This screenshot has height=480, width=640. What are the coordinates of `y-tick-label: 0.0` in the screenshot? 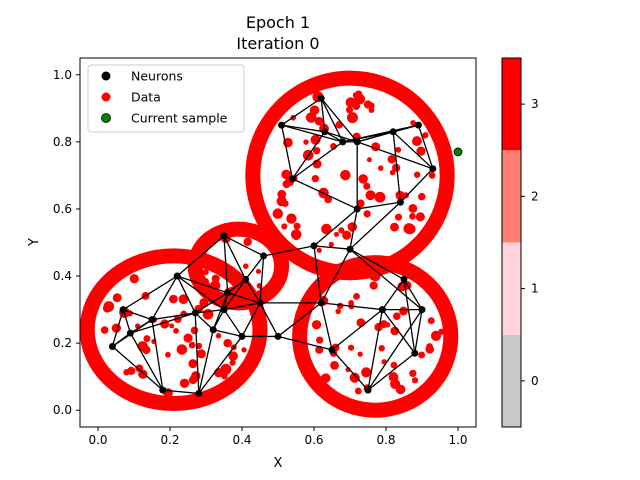 It's located at (62, 410).